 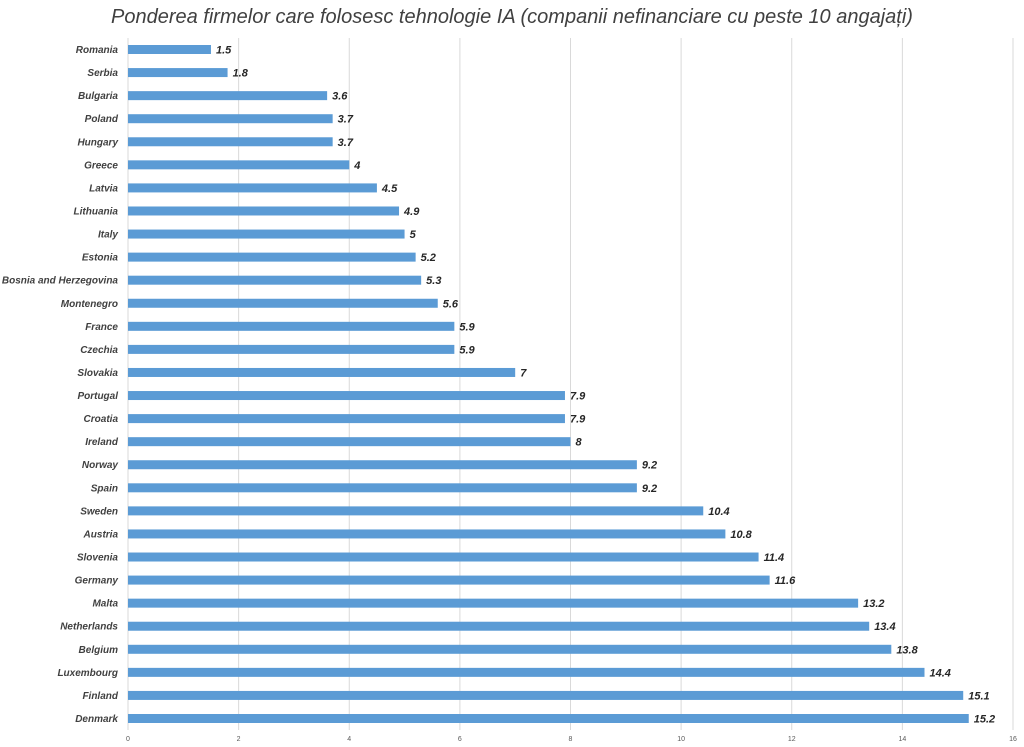 What do you see at coordinates (60, 281) in the screenshot?
I see `category-label: Bosnia and Herzegovina` at bounding box center [60, 281].